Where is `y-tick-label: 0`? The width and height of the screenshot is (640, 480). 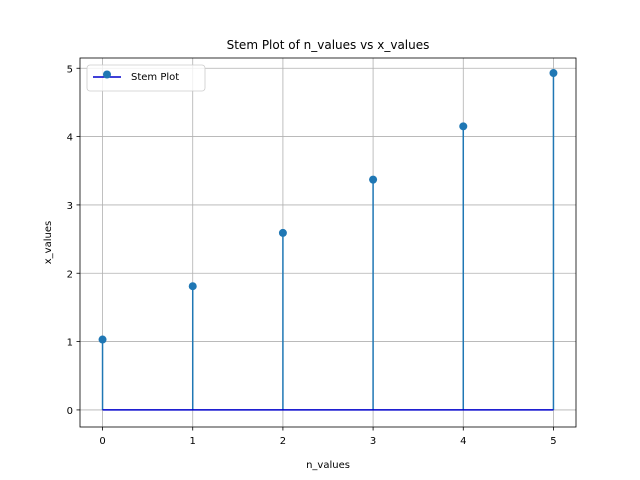 y-tick-label: 0 is located at coordinates (70, 411).